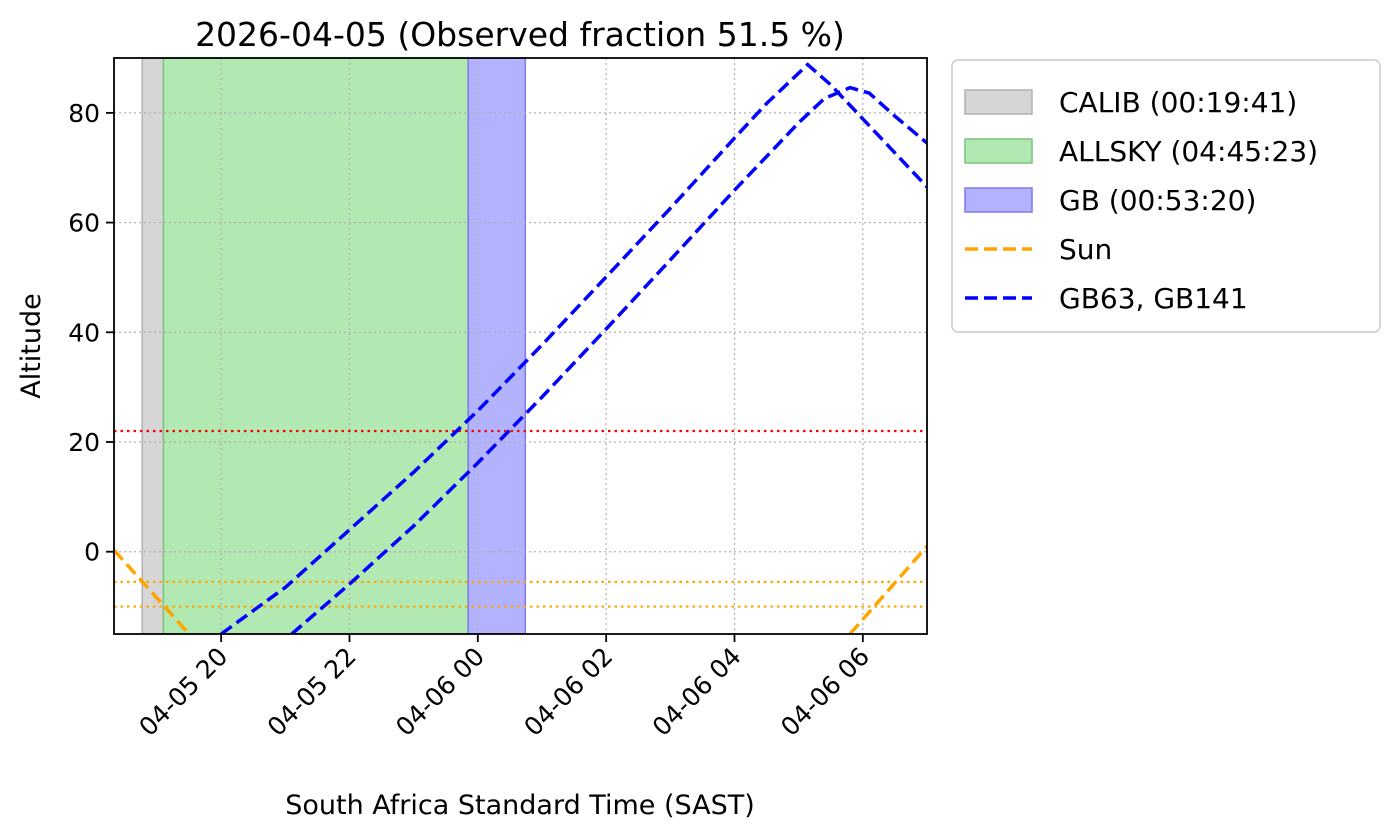 The height and width of the screenshot is (840, 1395). What do you see at coordinates (1157, 200) in the screenshot?
I see `legend-label: GB (00:53:20)` at bounding box center [1157, 200].